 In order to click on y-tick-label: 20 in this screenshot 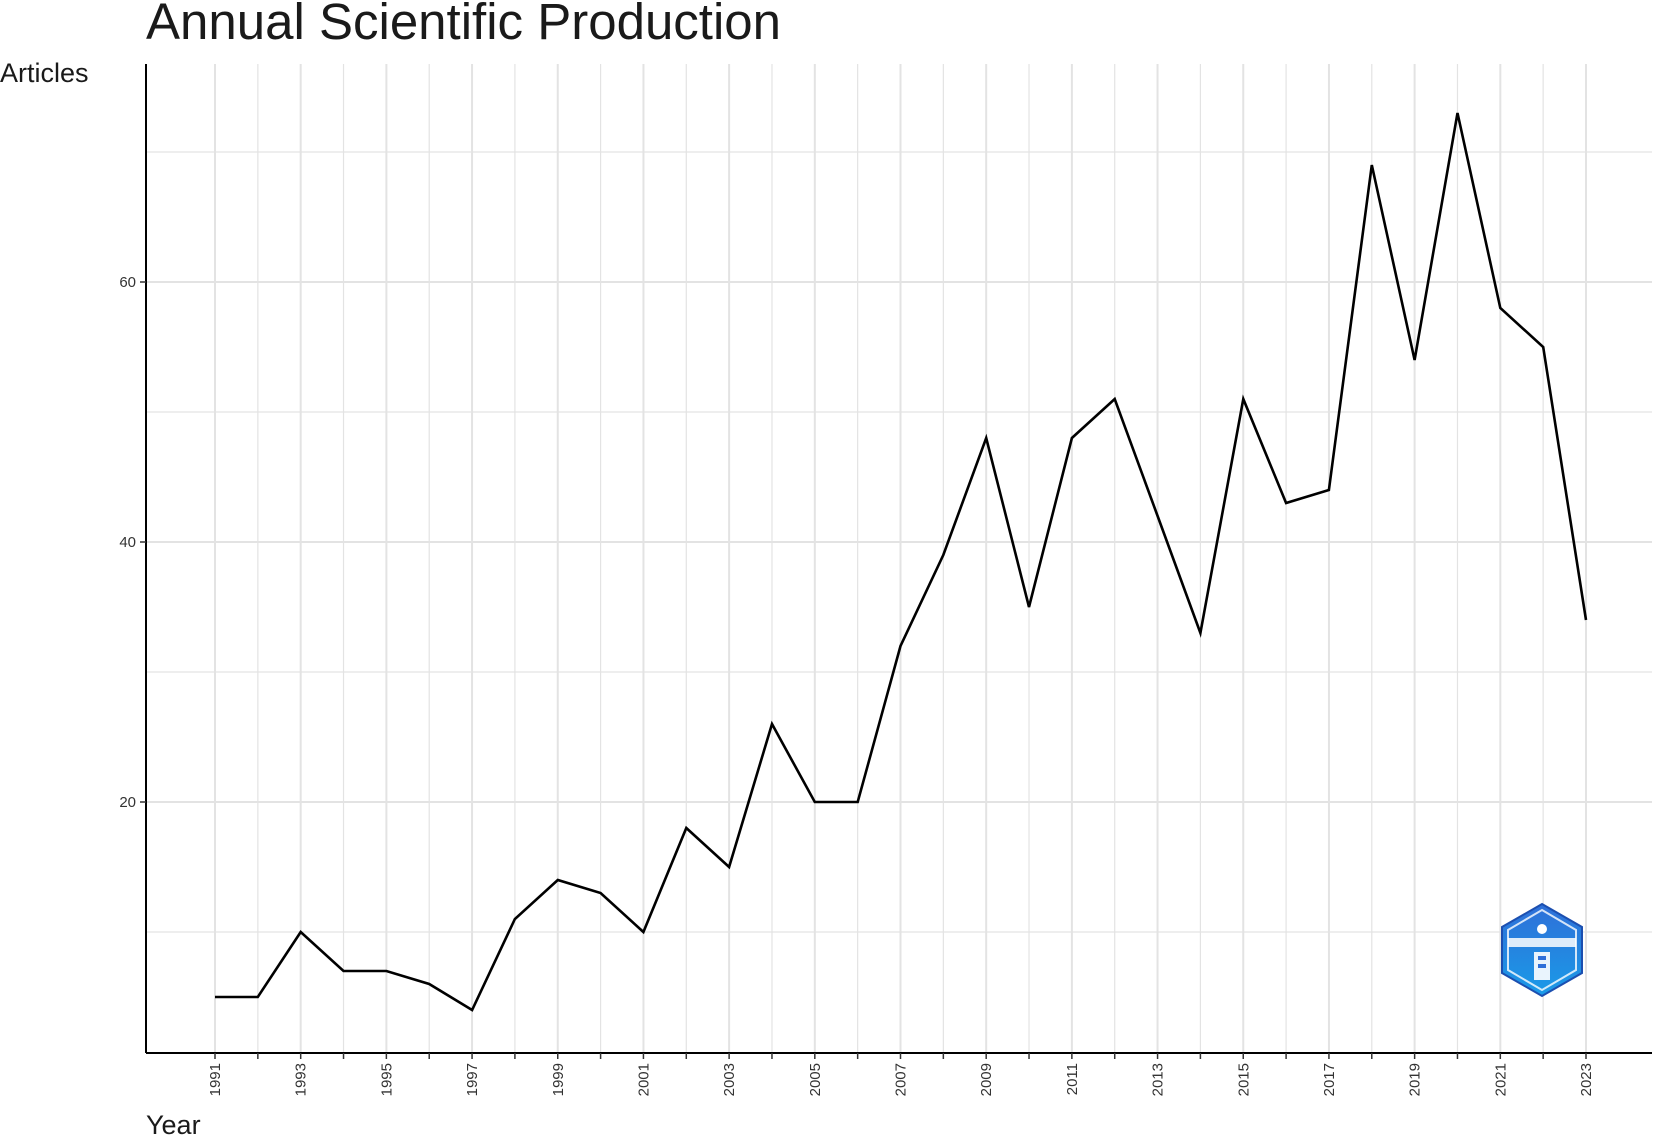, I will do `click(127, 802)`.